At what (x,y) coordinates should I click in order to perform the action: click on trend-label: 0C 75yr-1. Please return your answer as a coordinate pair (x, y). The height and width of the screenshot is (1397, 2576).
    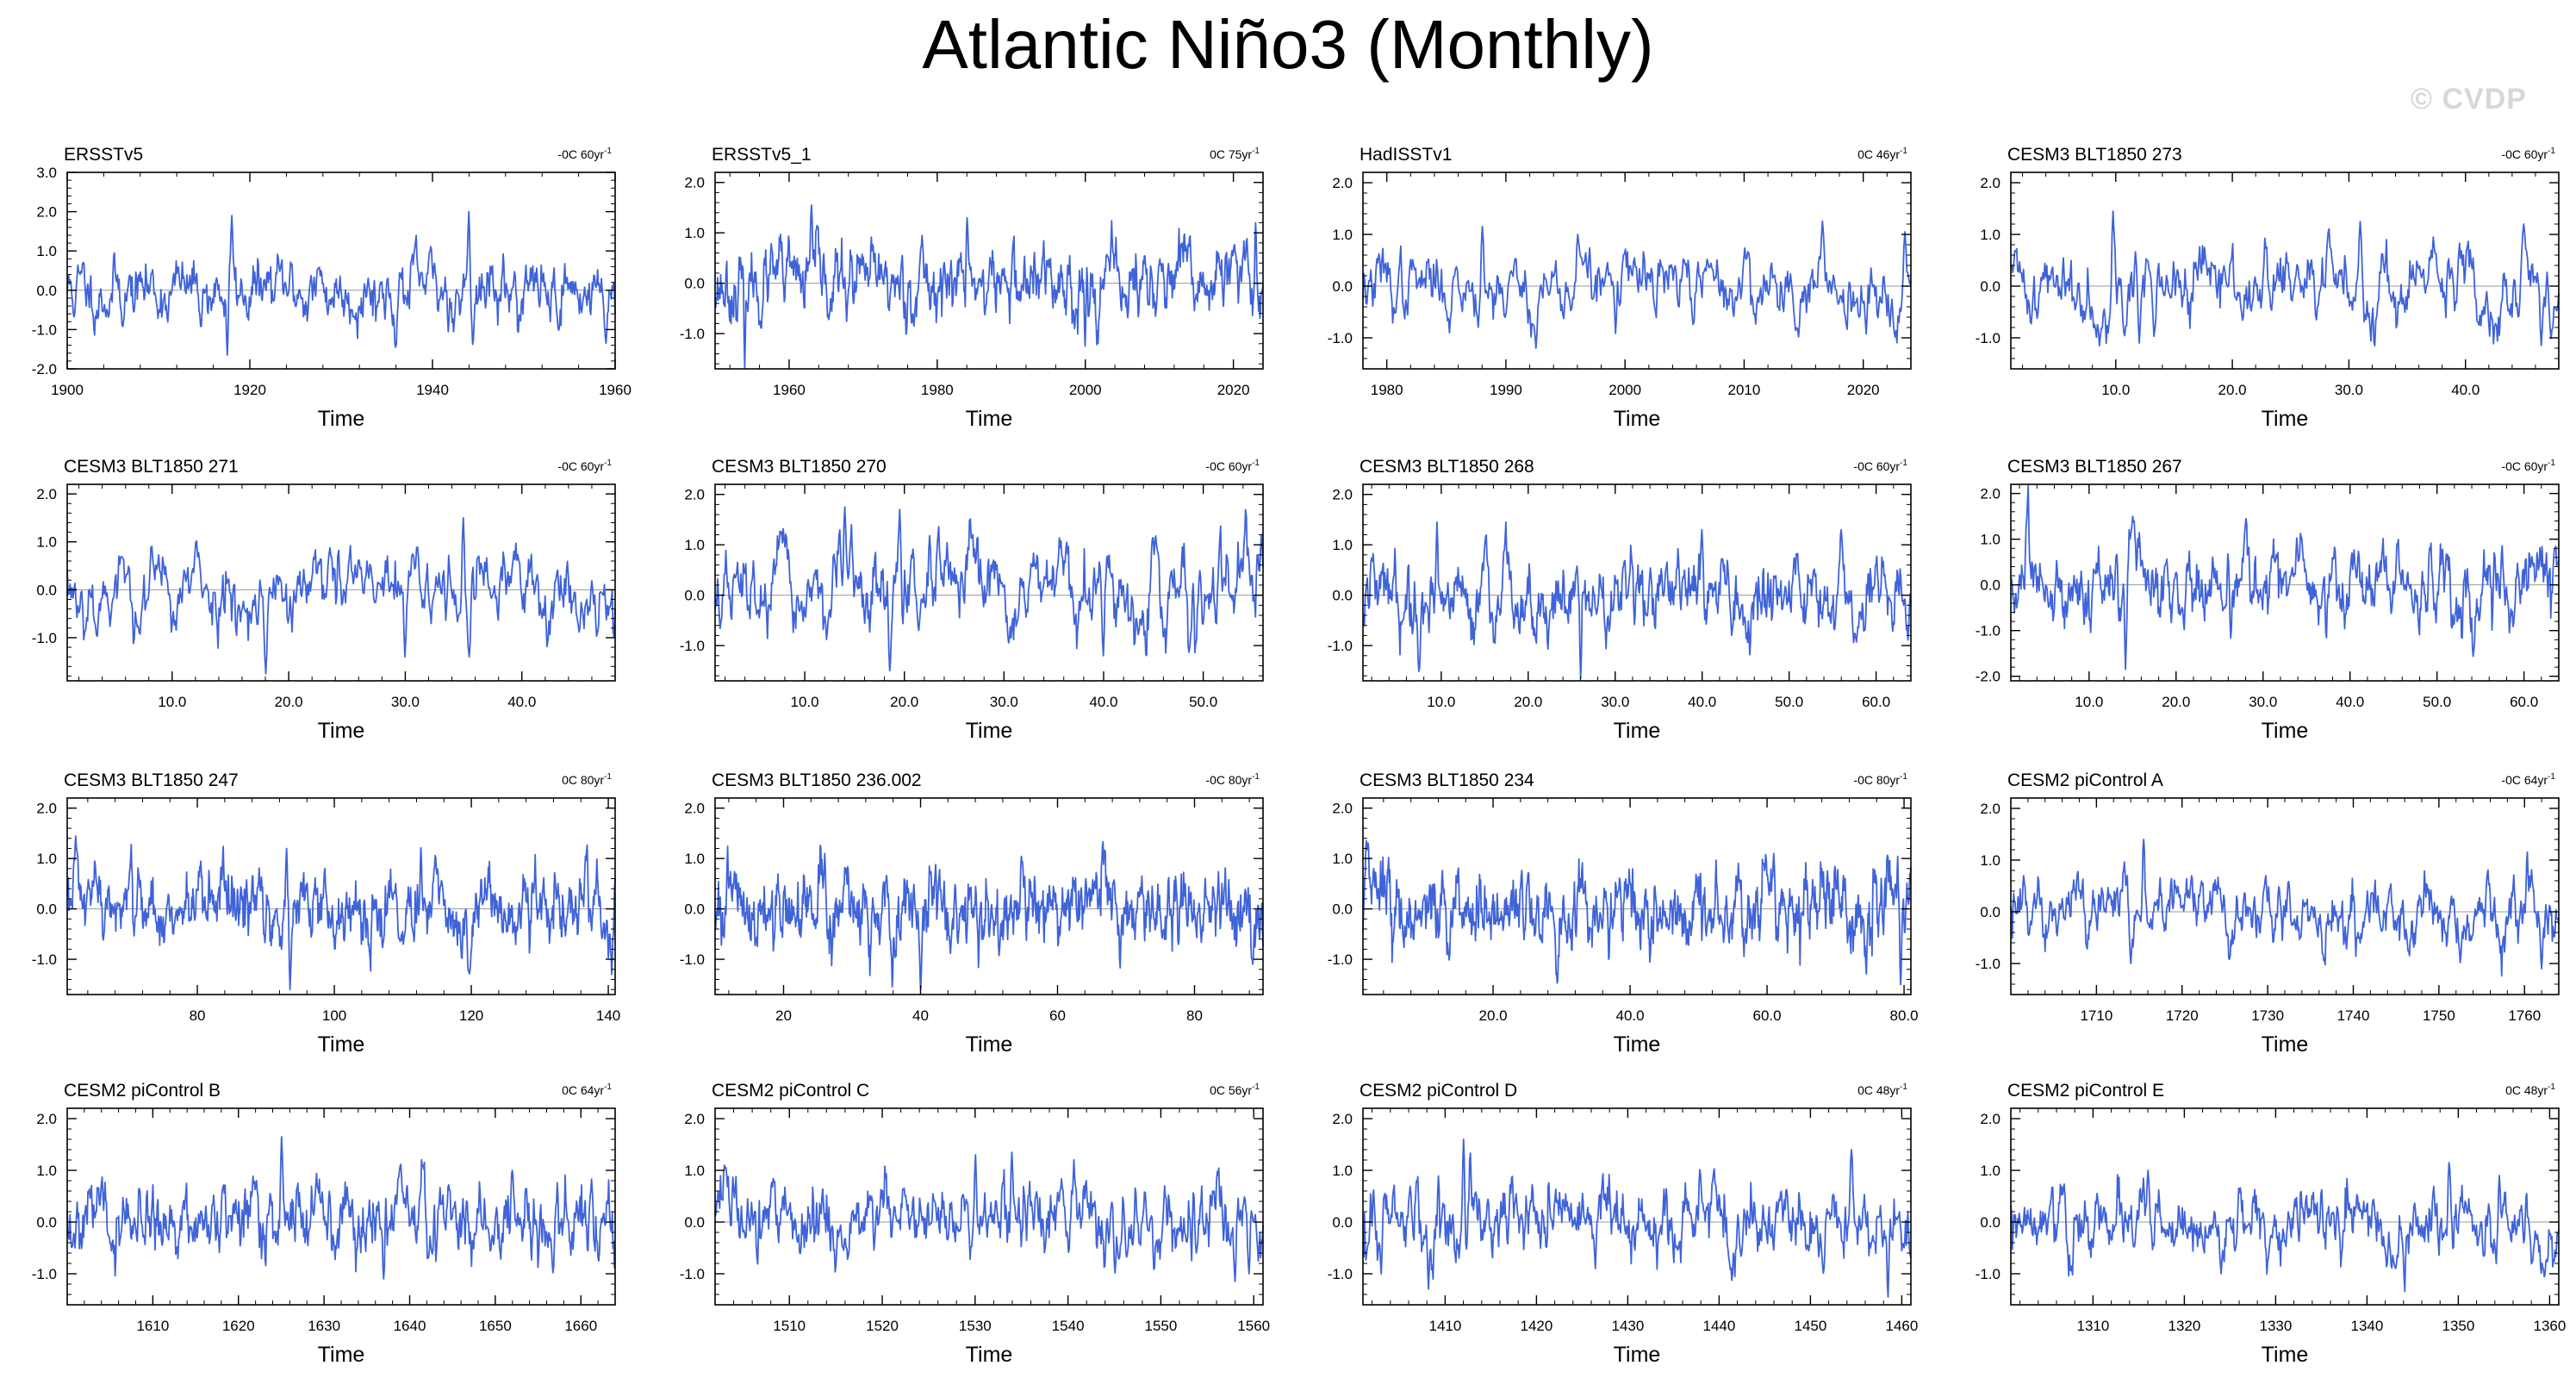
    Looking at the image, I should click on (1235, 154).